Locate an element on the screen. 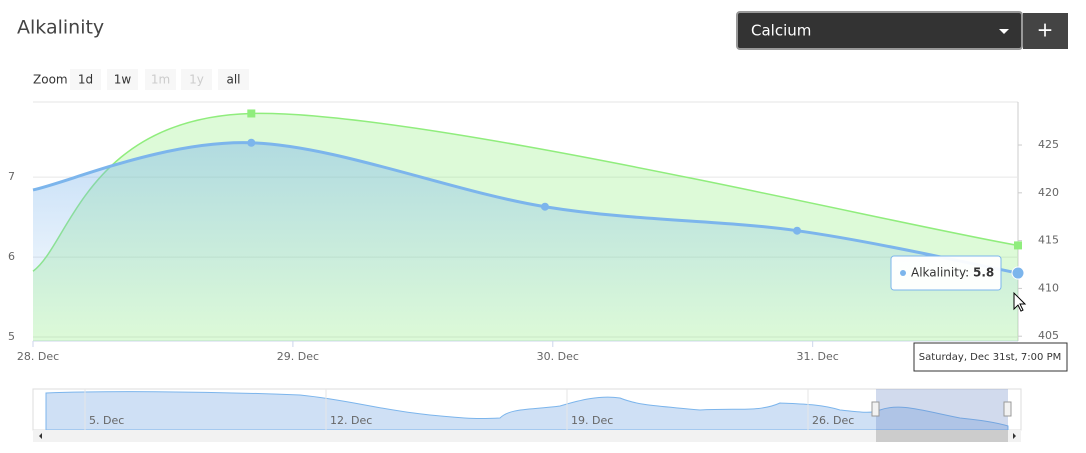  dropdown is located at coordinates (879, 30).